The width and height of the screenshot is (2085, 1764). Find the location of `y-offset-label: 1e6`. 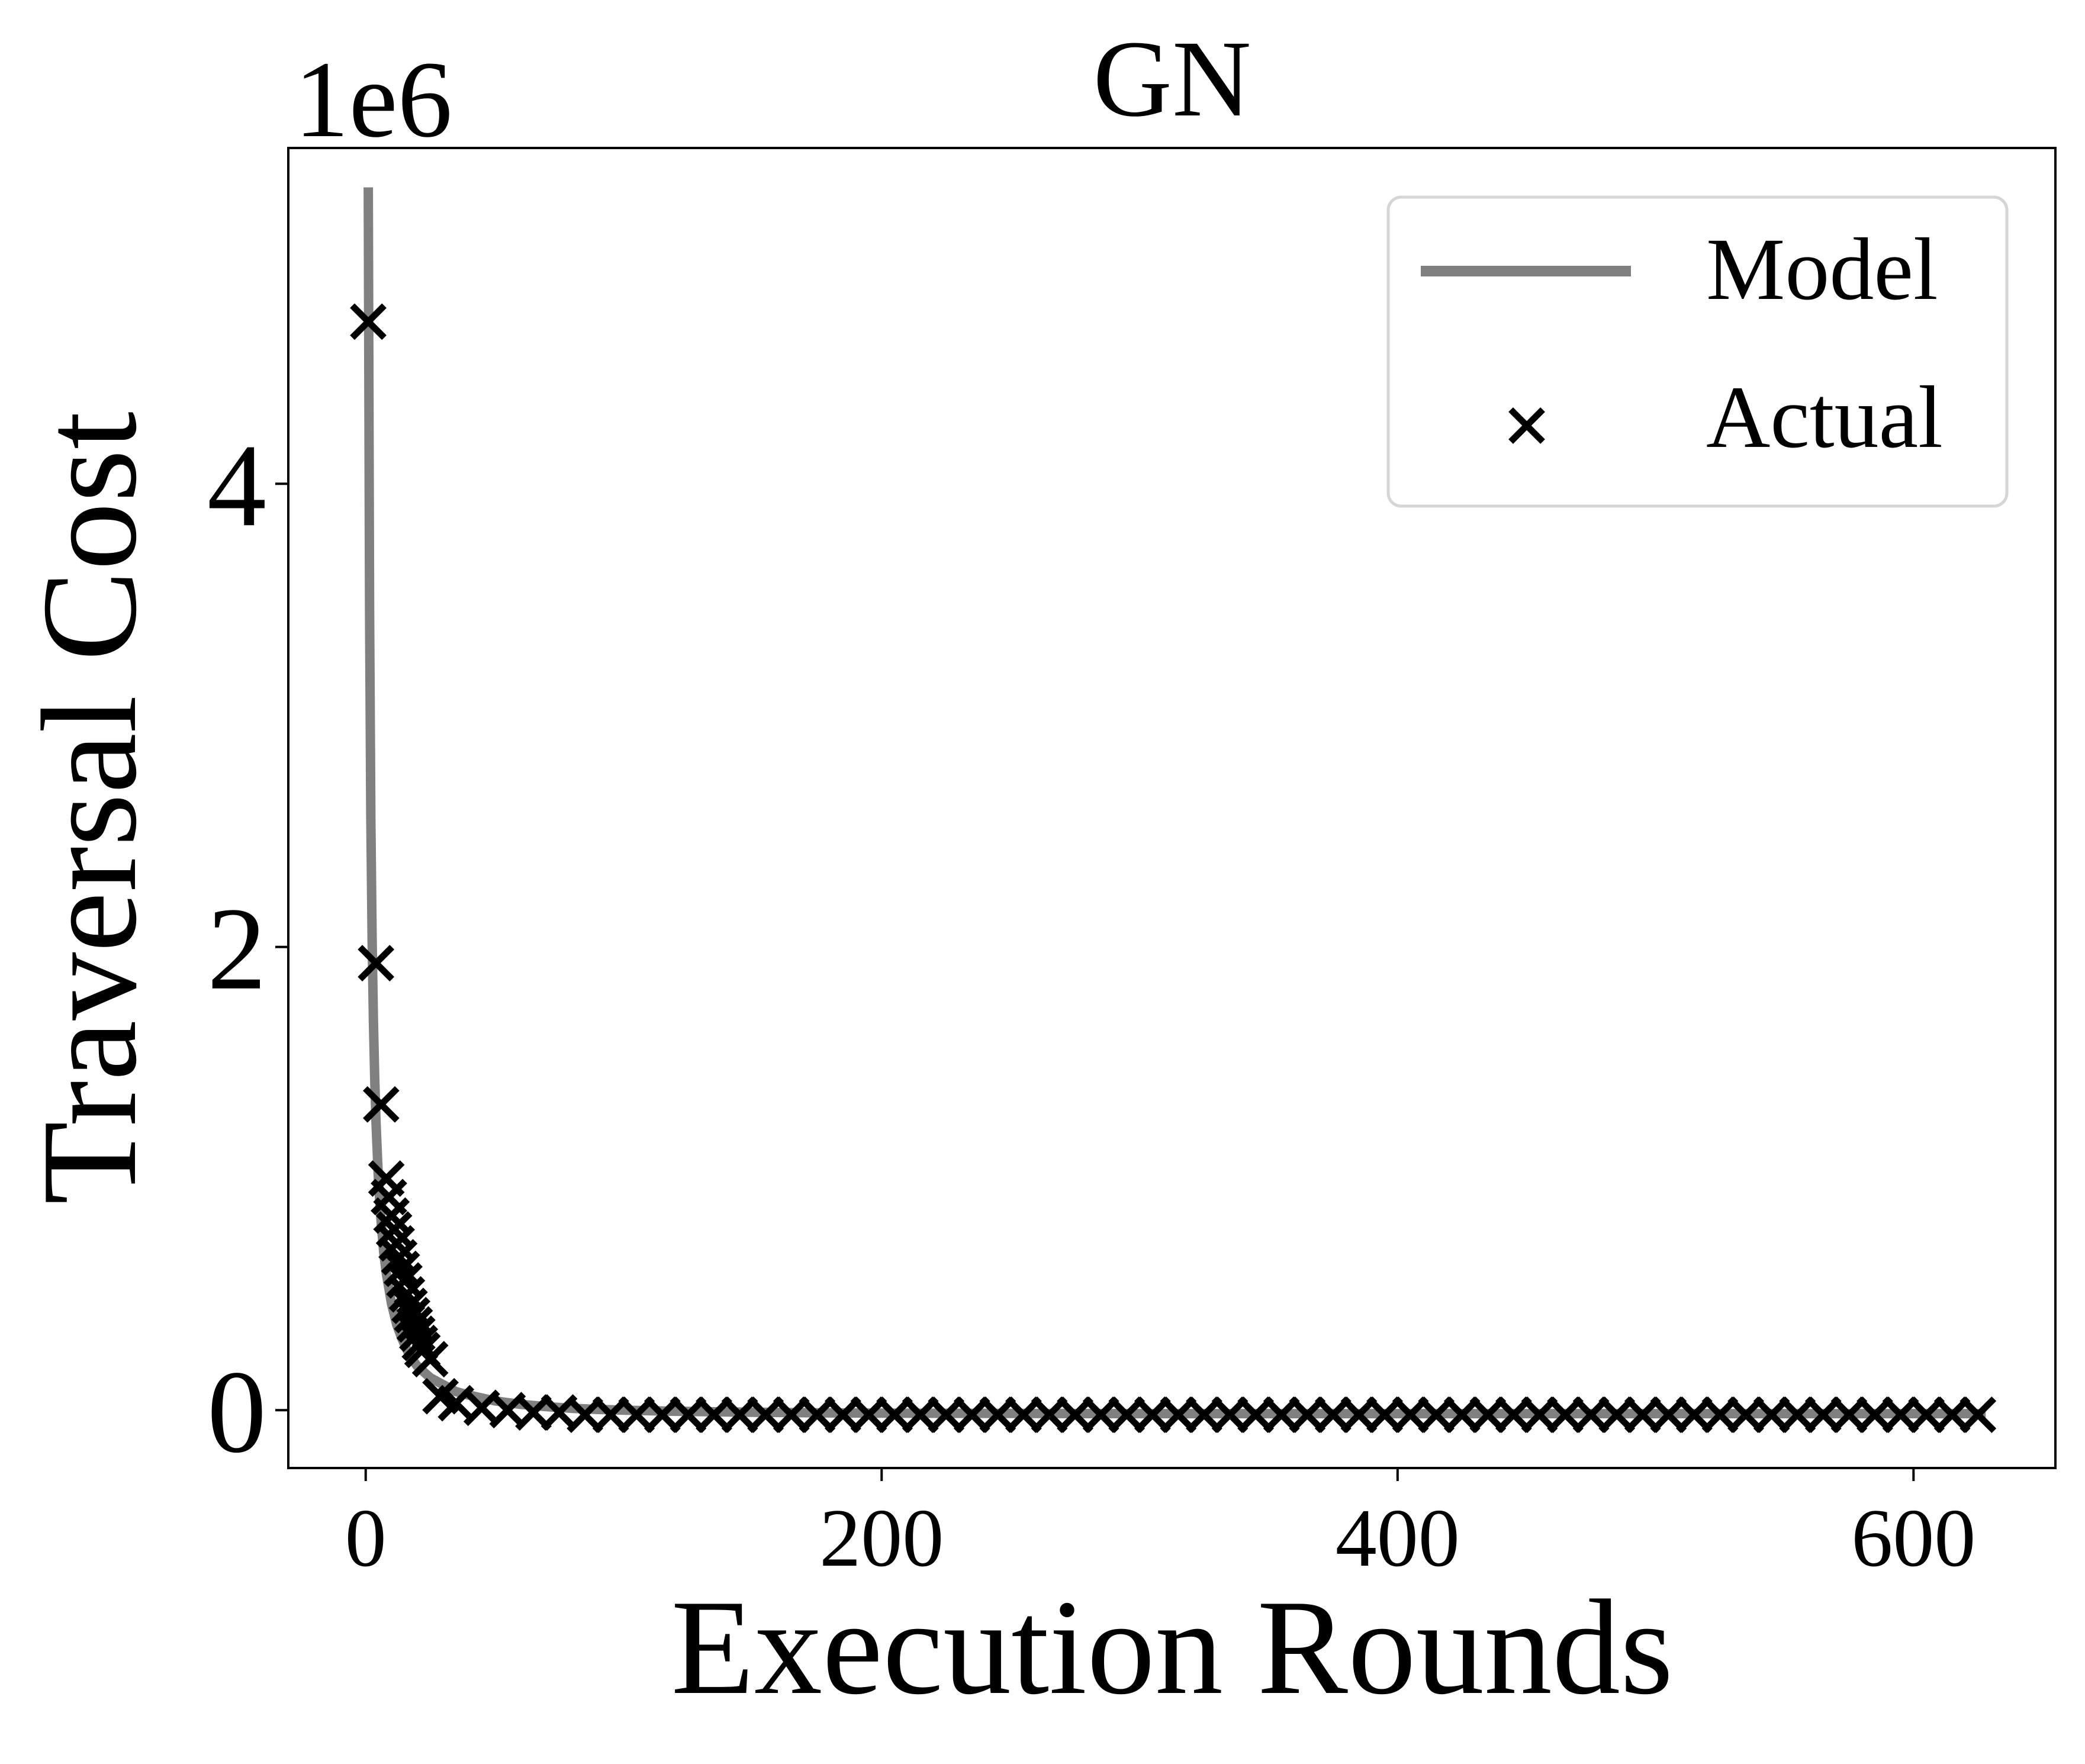

y-offset-label: 1e6 is located at coordinates (373, 99).